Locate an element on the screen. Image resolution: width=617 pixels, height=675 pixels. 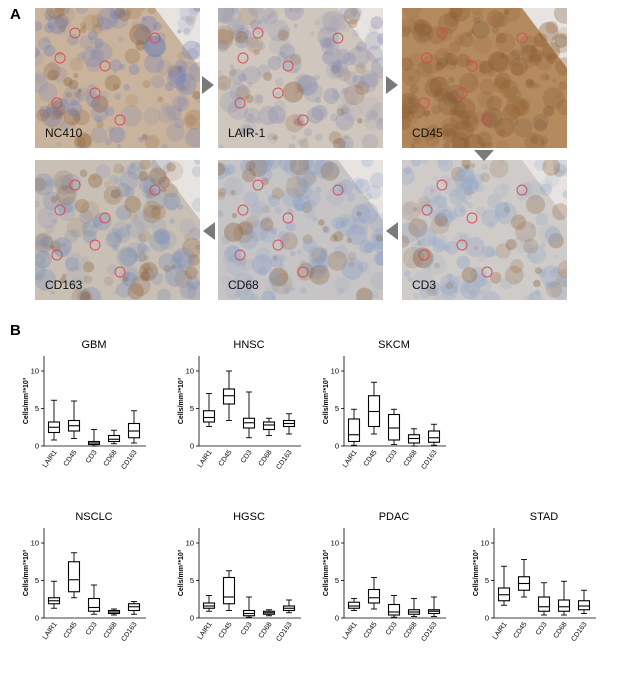
box-cd3 is located at coordinates (394, 609).